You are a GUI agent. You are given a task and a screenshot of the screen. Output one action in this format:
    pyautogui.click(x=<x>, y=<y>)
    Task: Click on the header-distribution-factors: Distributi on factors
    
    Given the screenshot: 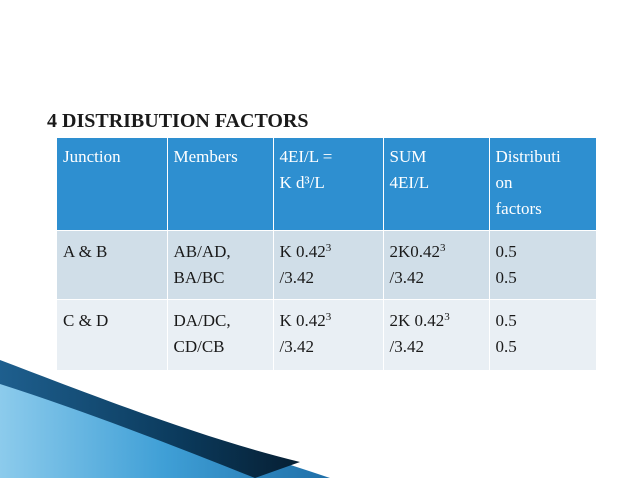 What is the action you would take?
    pyautogui.click(x=542, y=184)
    